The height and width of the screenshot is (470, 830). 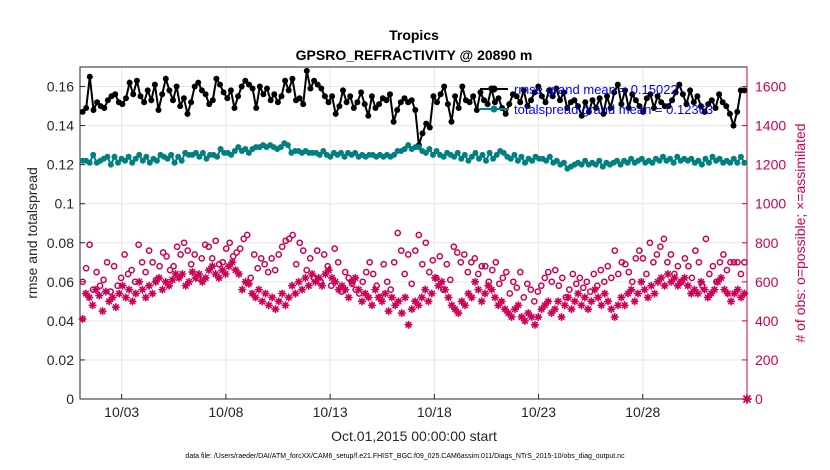 What do you see at coordinates (767, 243) in the screenshot?
I see `right-tick-label: 800` at bounding box center [767, 243].